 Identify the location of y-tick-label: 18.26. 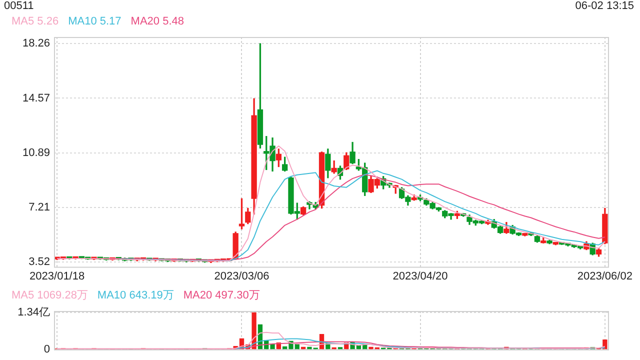
(36, 44).